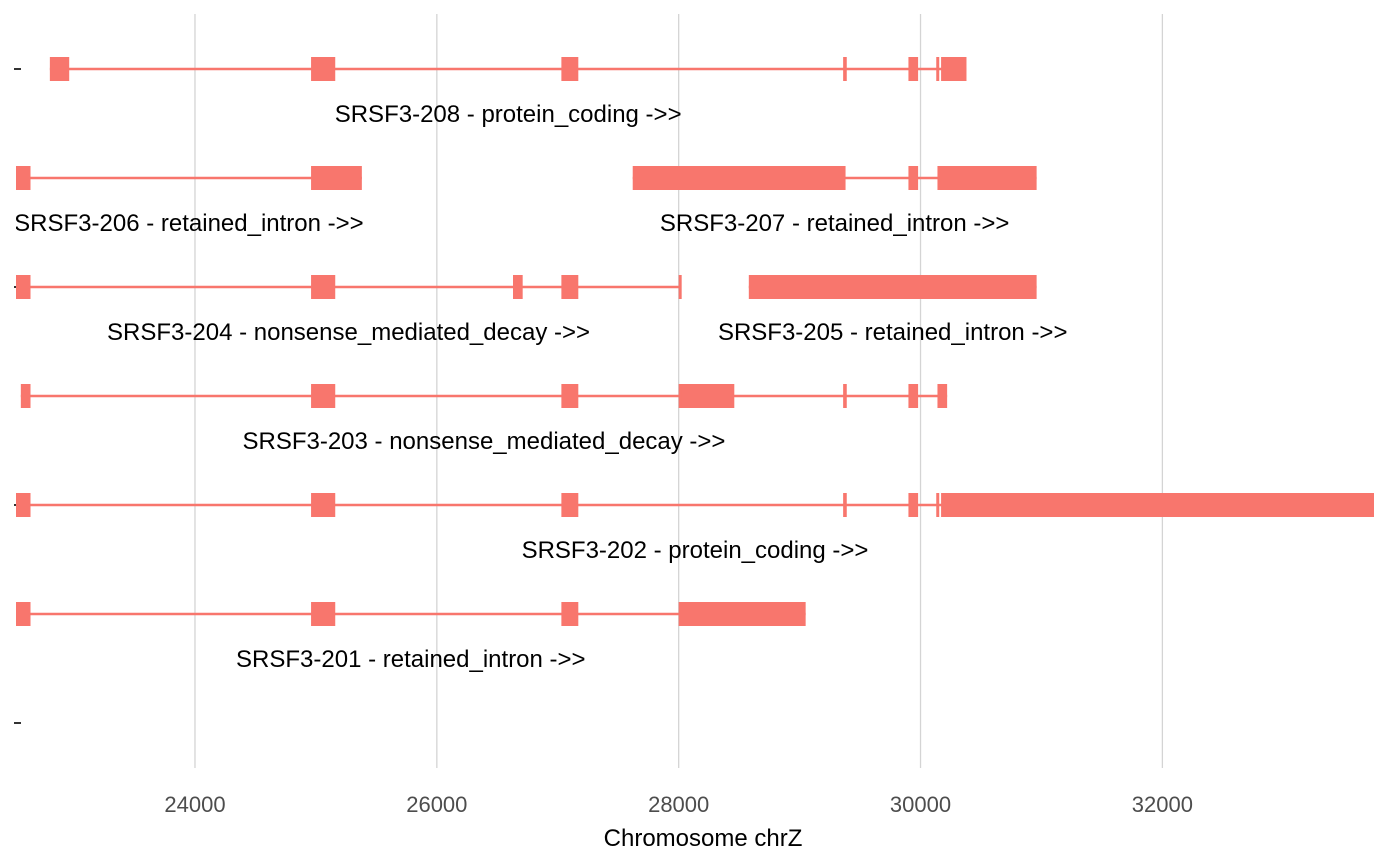  I want to click on transcript-2: SRSF3-206 - retained_intron ->>, so click(189, 201).